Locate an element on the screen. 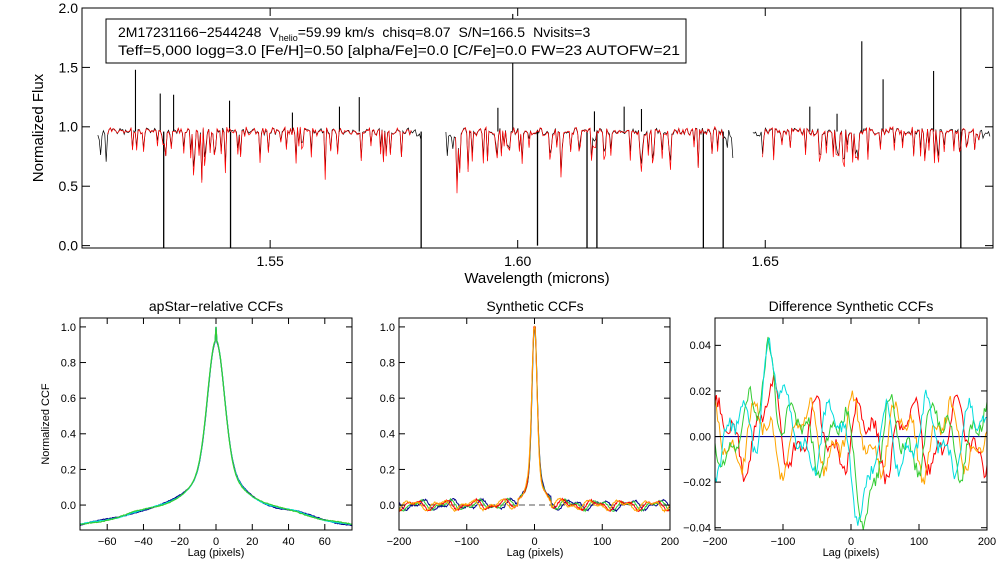  apstar-ccf-y-axis-title: Normalized CCF is located at coordinates (46, 424).